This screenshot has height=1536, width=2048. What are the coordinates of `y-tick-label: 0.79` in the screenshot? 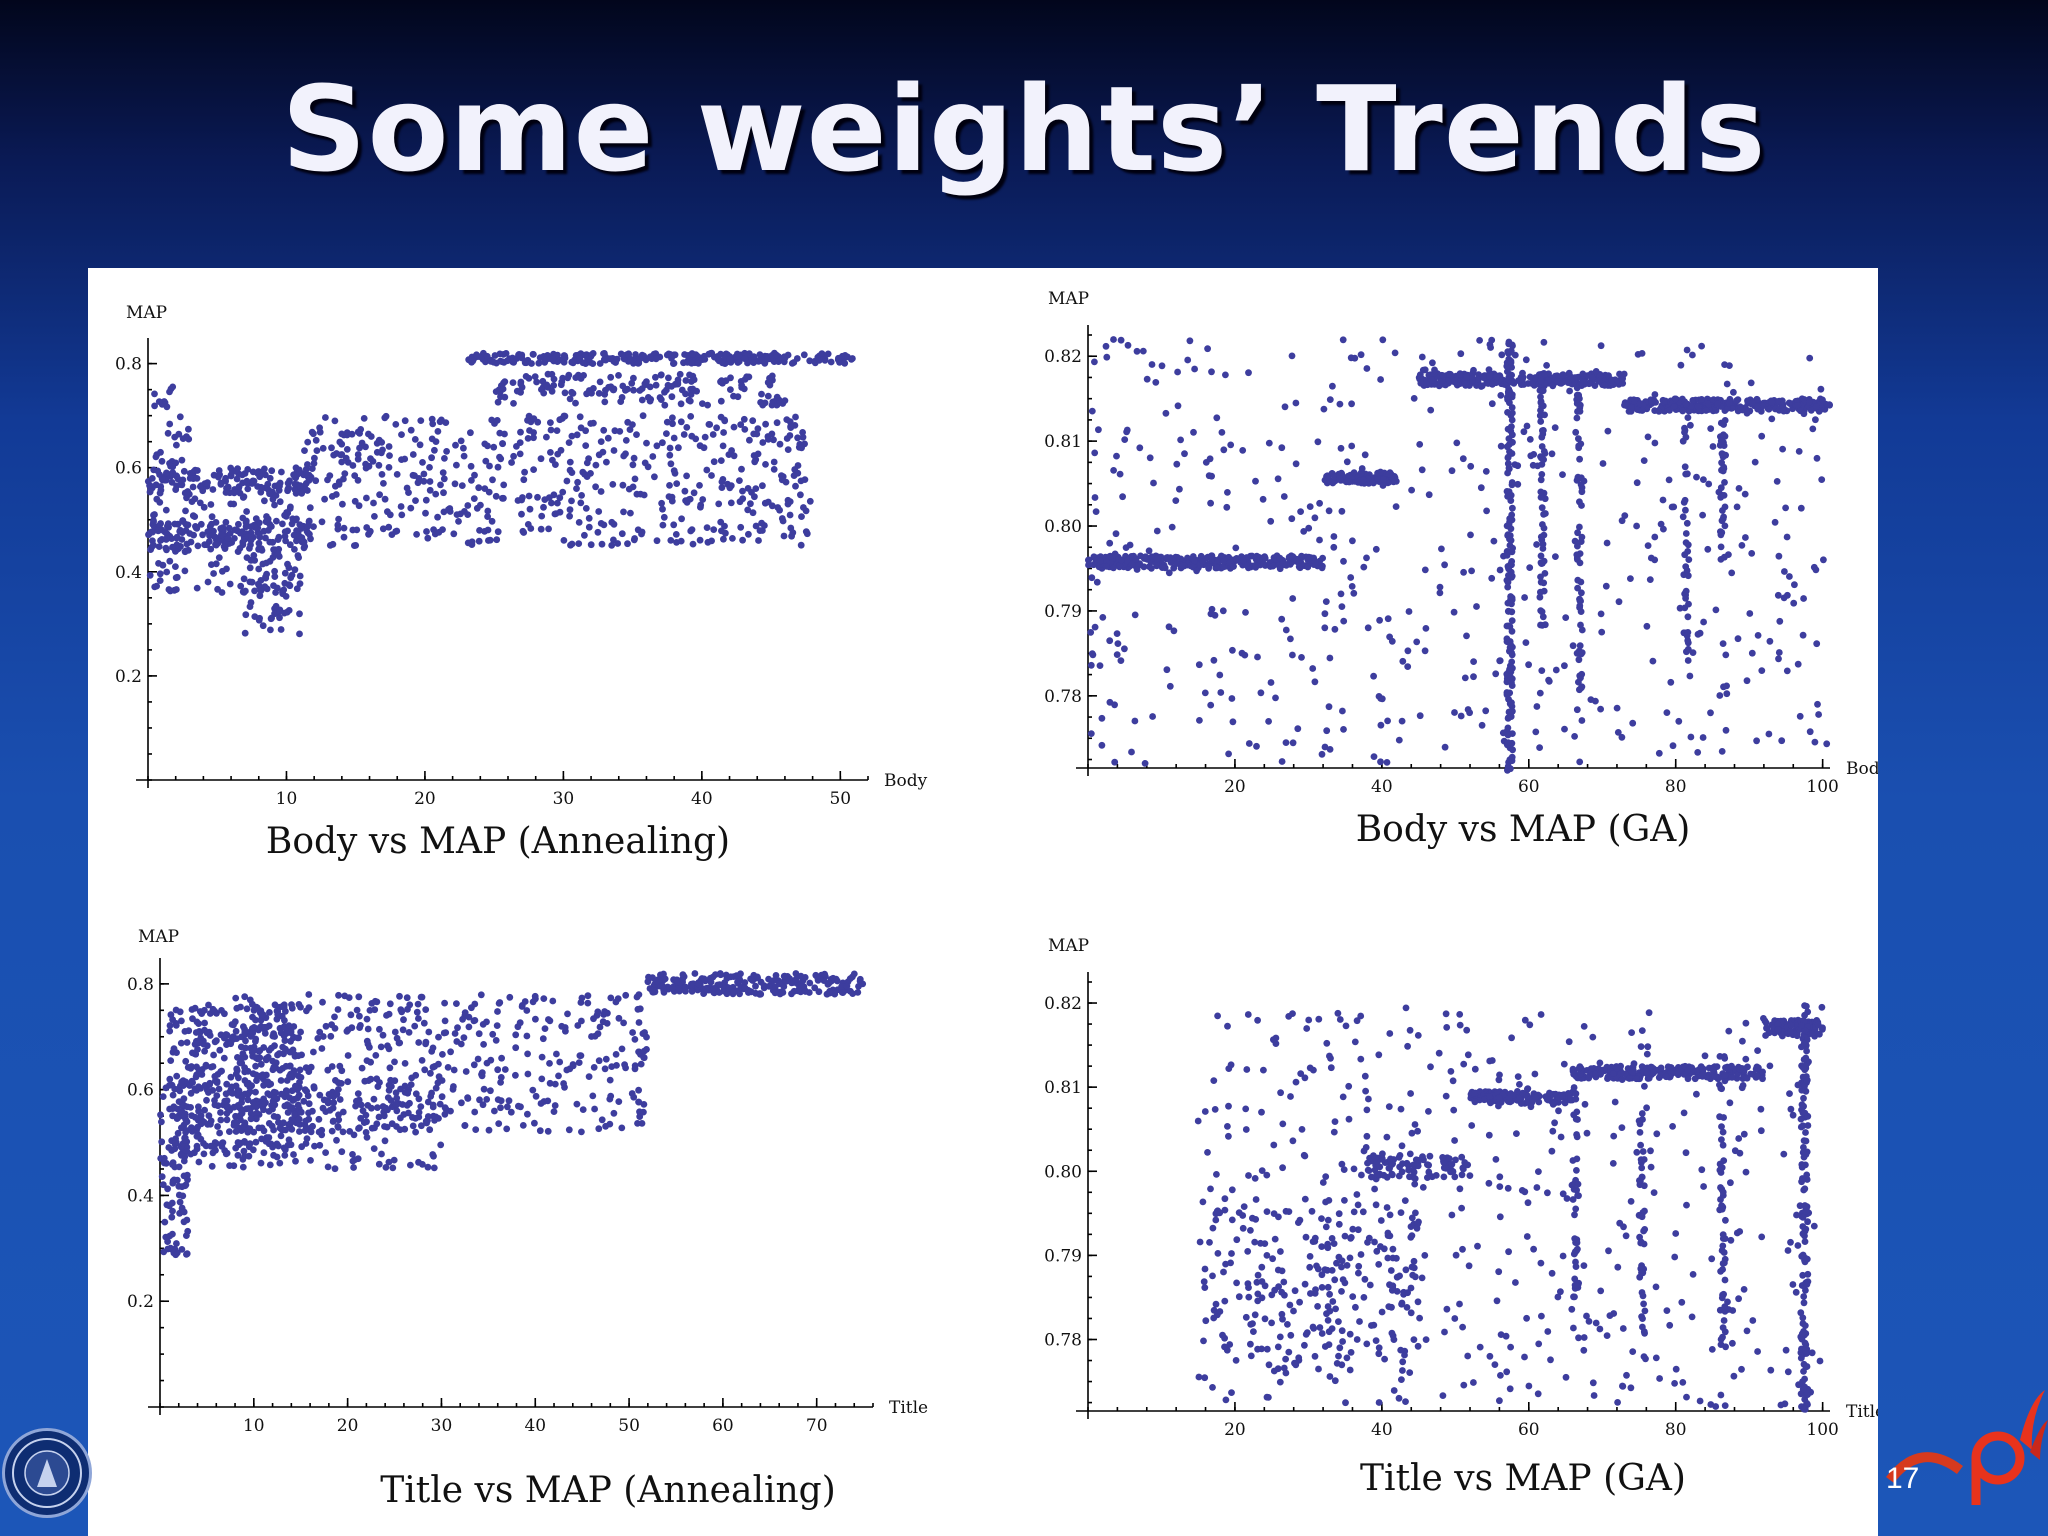 It's located at (1063, 612).